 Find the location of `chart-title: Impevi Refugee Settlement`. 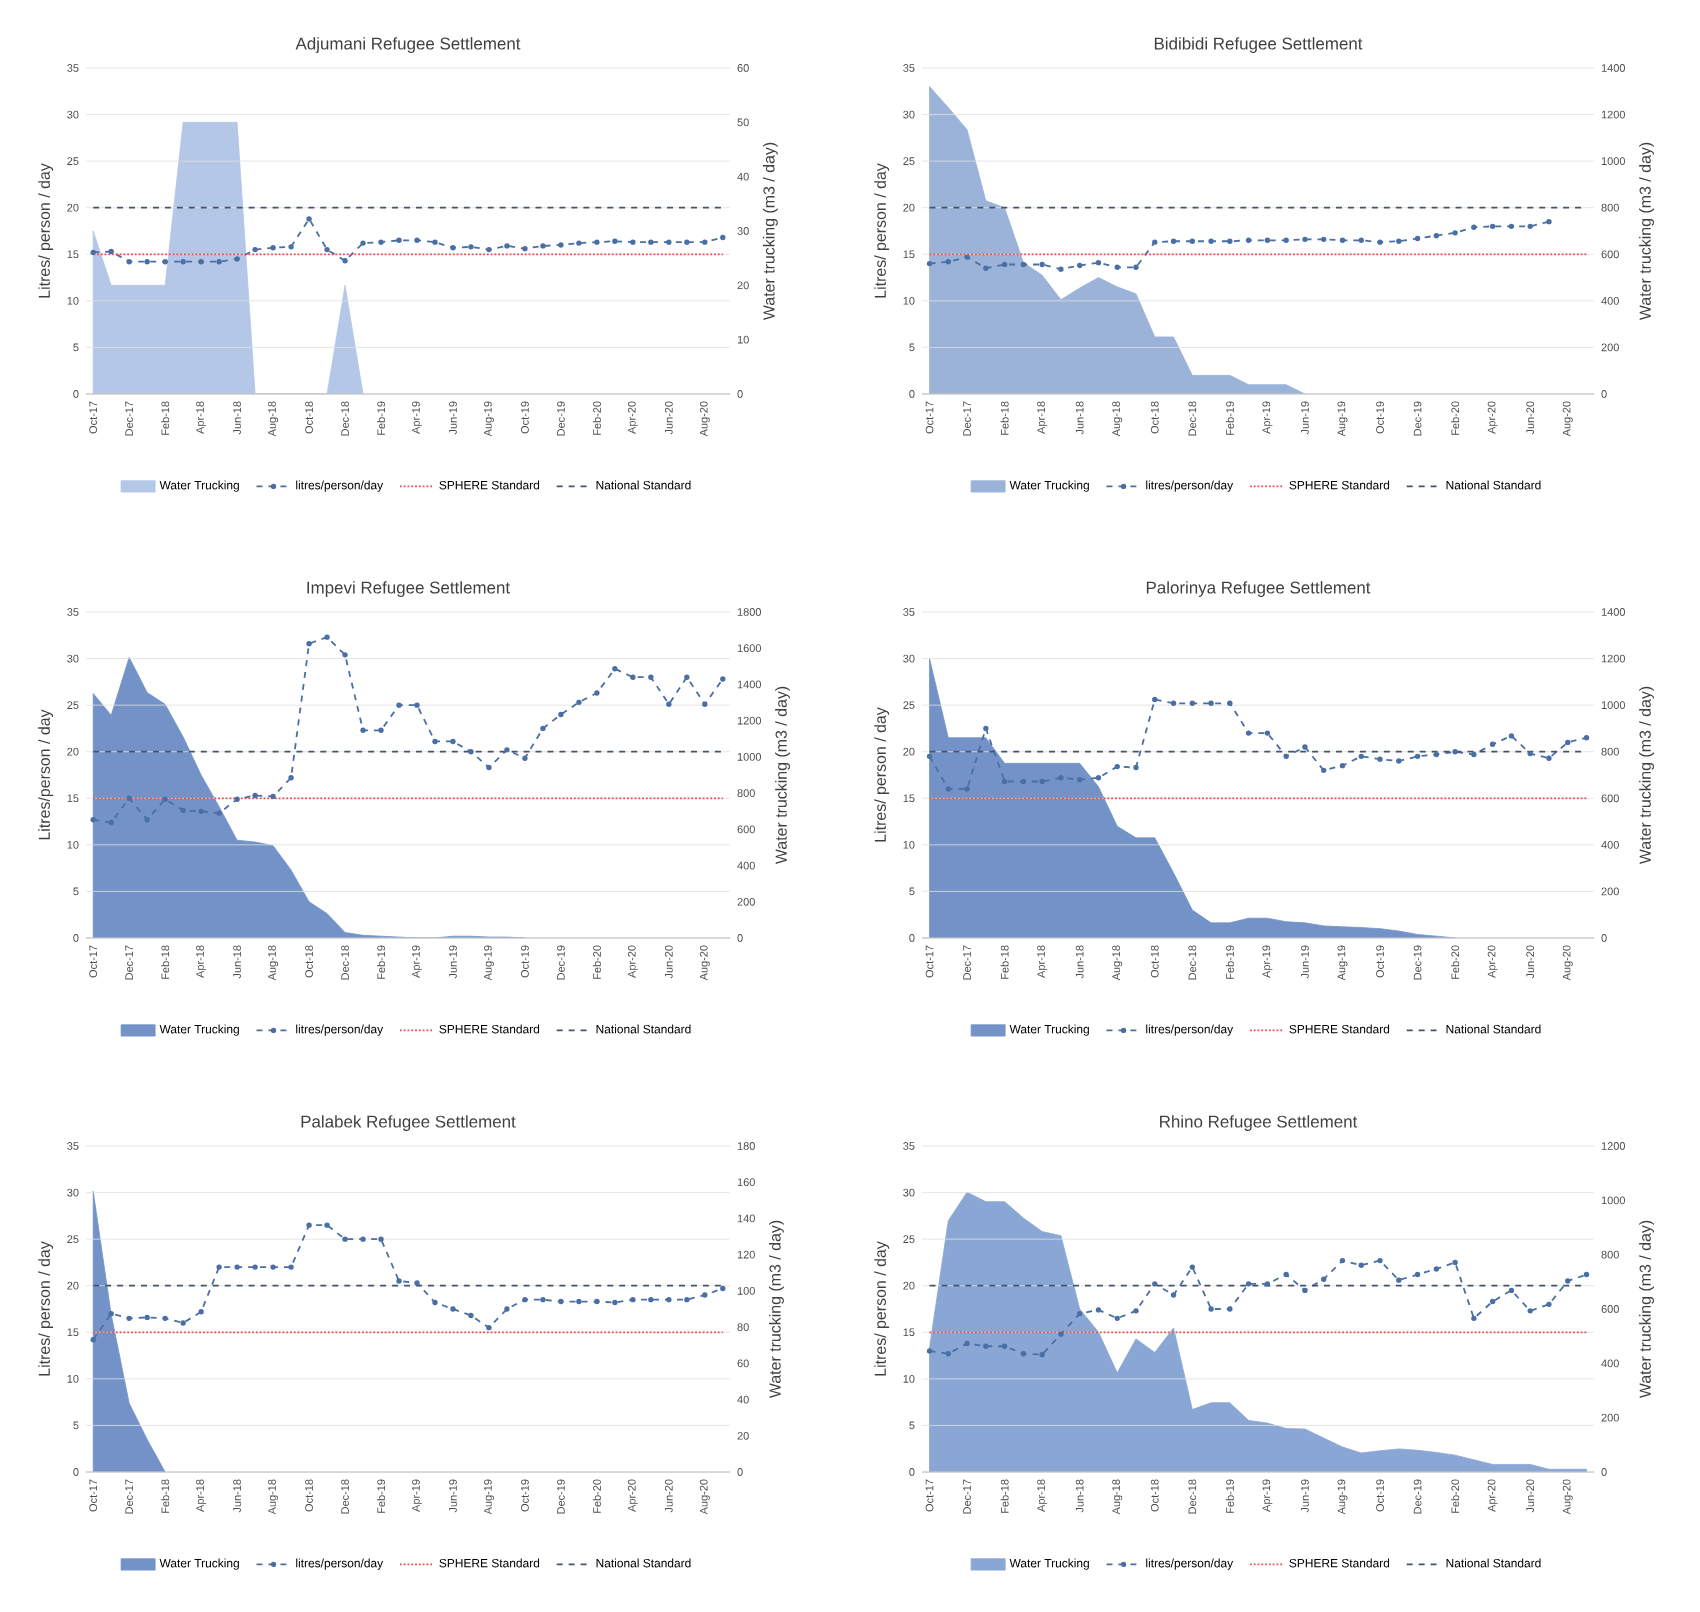

chart-title: Impevi Refugee Settlement is located at coordinates (408, 589).